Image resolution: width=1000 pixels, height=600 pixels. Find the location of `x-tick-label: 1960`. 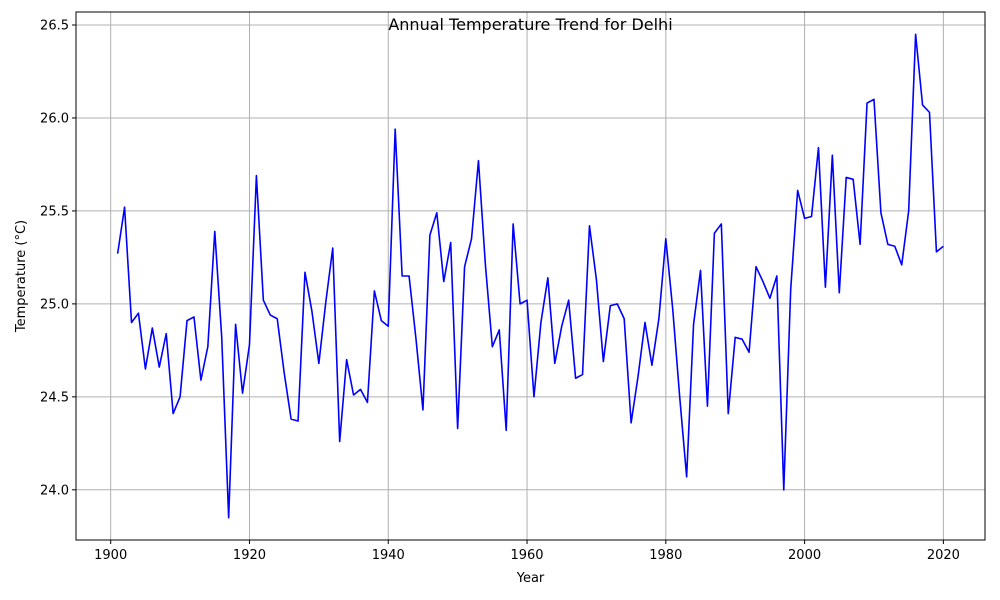

x-tick-label: 1960 is located at coordinates (526, 555).